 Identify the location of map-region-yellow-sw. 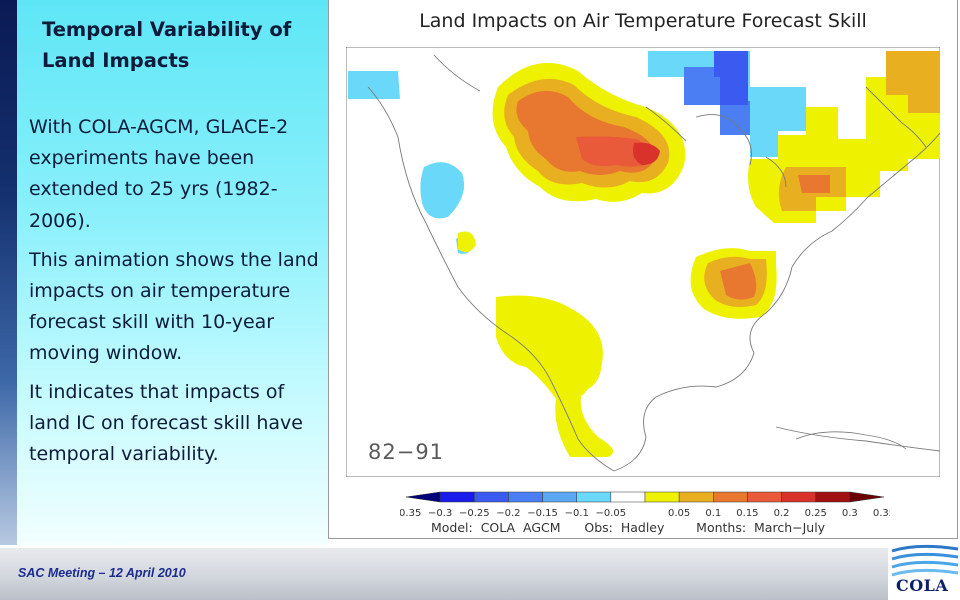
(555, 376).